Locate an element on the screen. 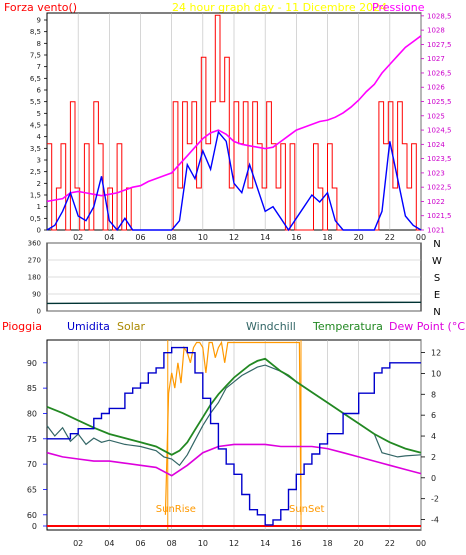 The image size is (466, 555). temperature-line is located at coordinates (234, 406).